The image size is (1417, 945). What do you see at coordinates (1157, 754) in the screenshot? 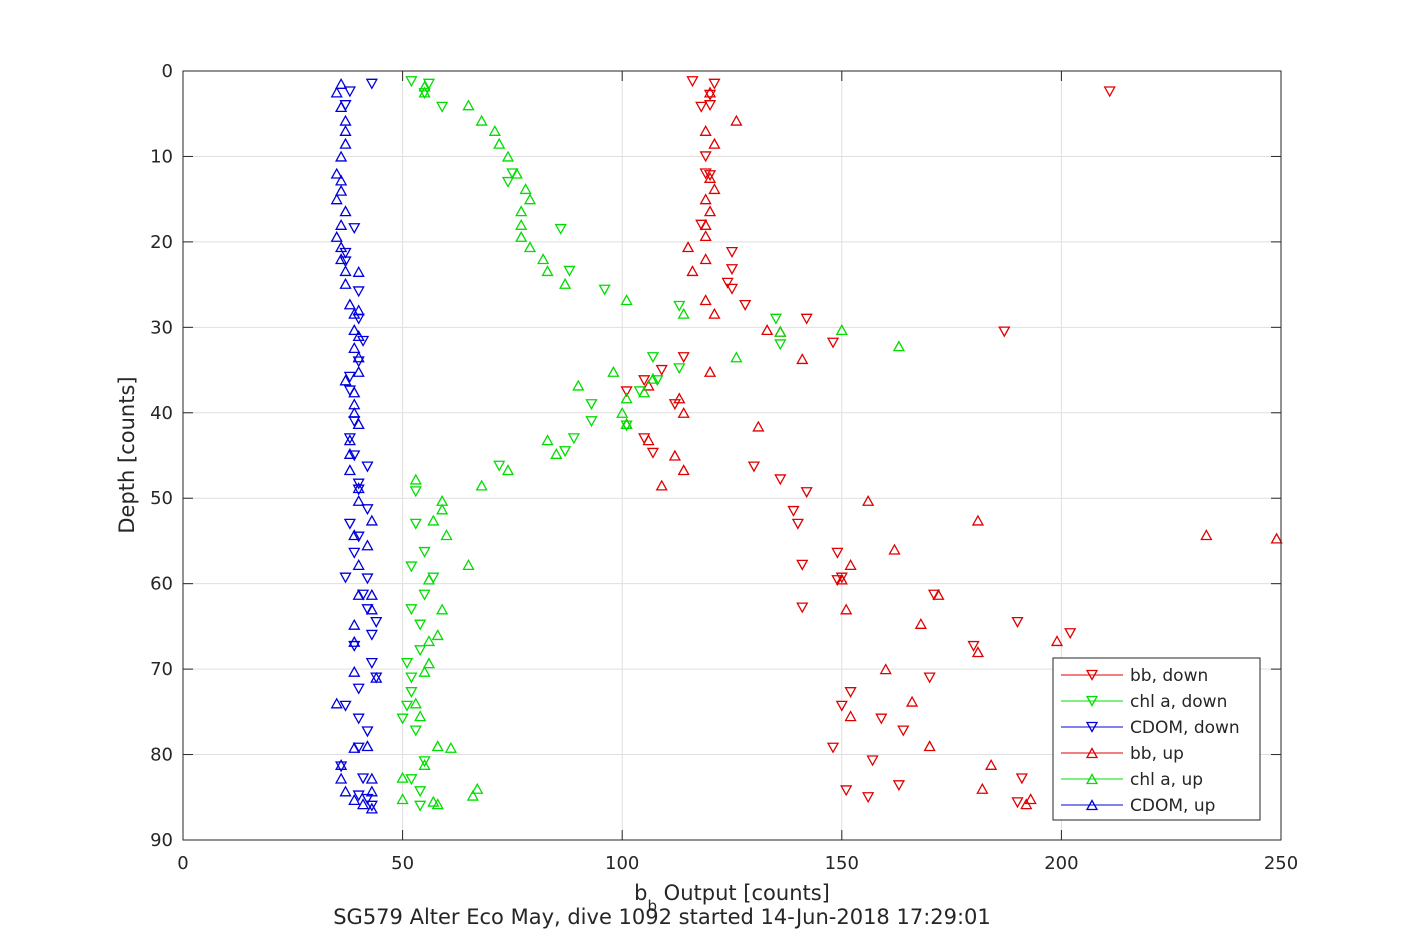
I see `legend-label: bb, up` at bounding box center [1157, 754].